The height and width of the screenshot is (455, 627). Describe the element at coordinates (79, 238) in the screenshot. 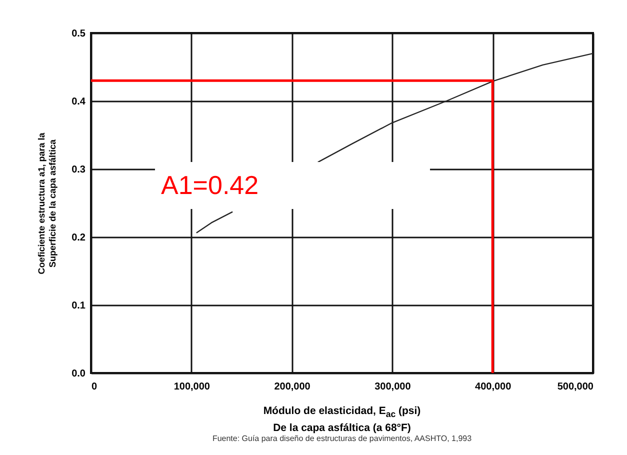

I see `y-tick-label: 0.2` at that location.